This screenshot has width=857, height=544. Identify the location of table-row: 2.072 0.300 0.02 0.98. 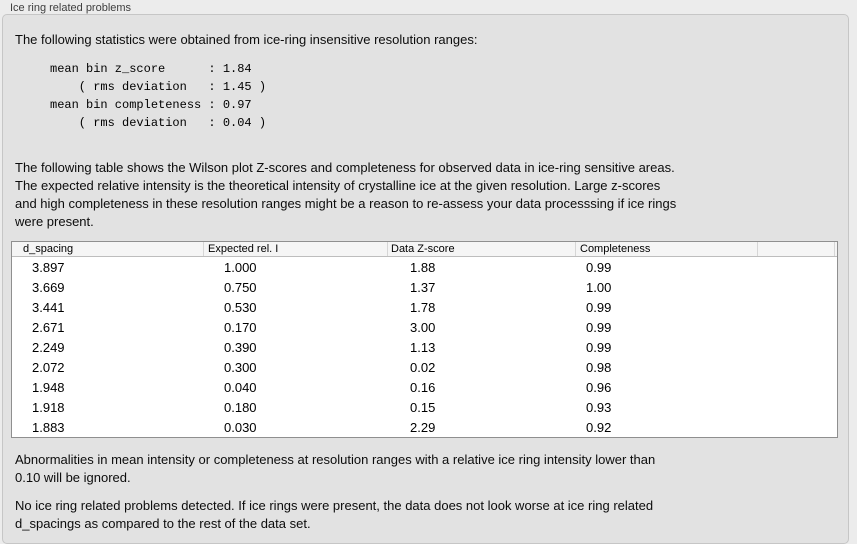
(424, 367).